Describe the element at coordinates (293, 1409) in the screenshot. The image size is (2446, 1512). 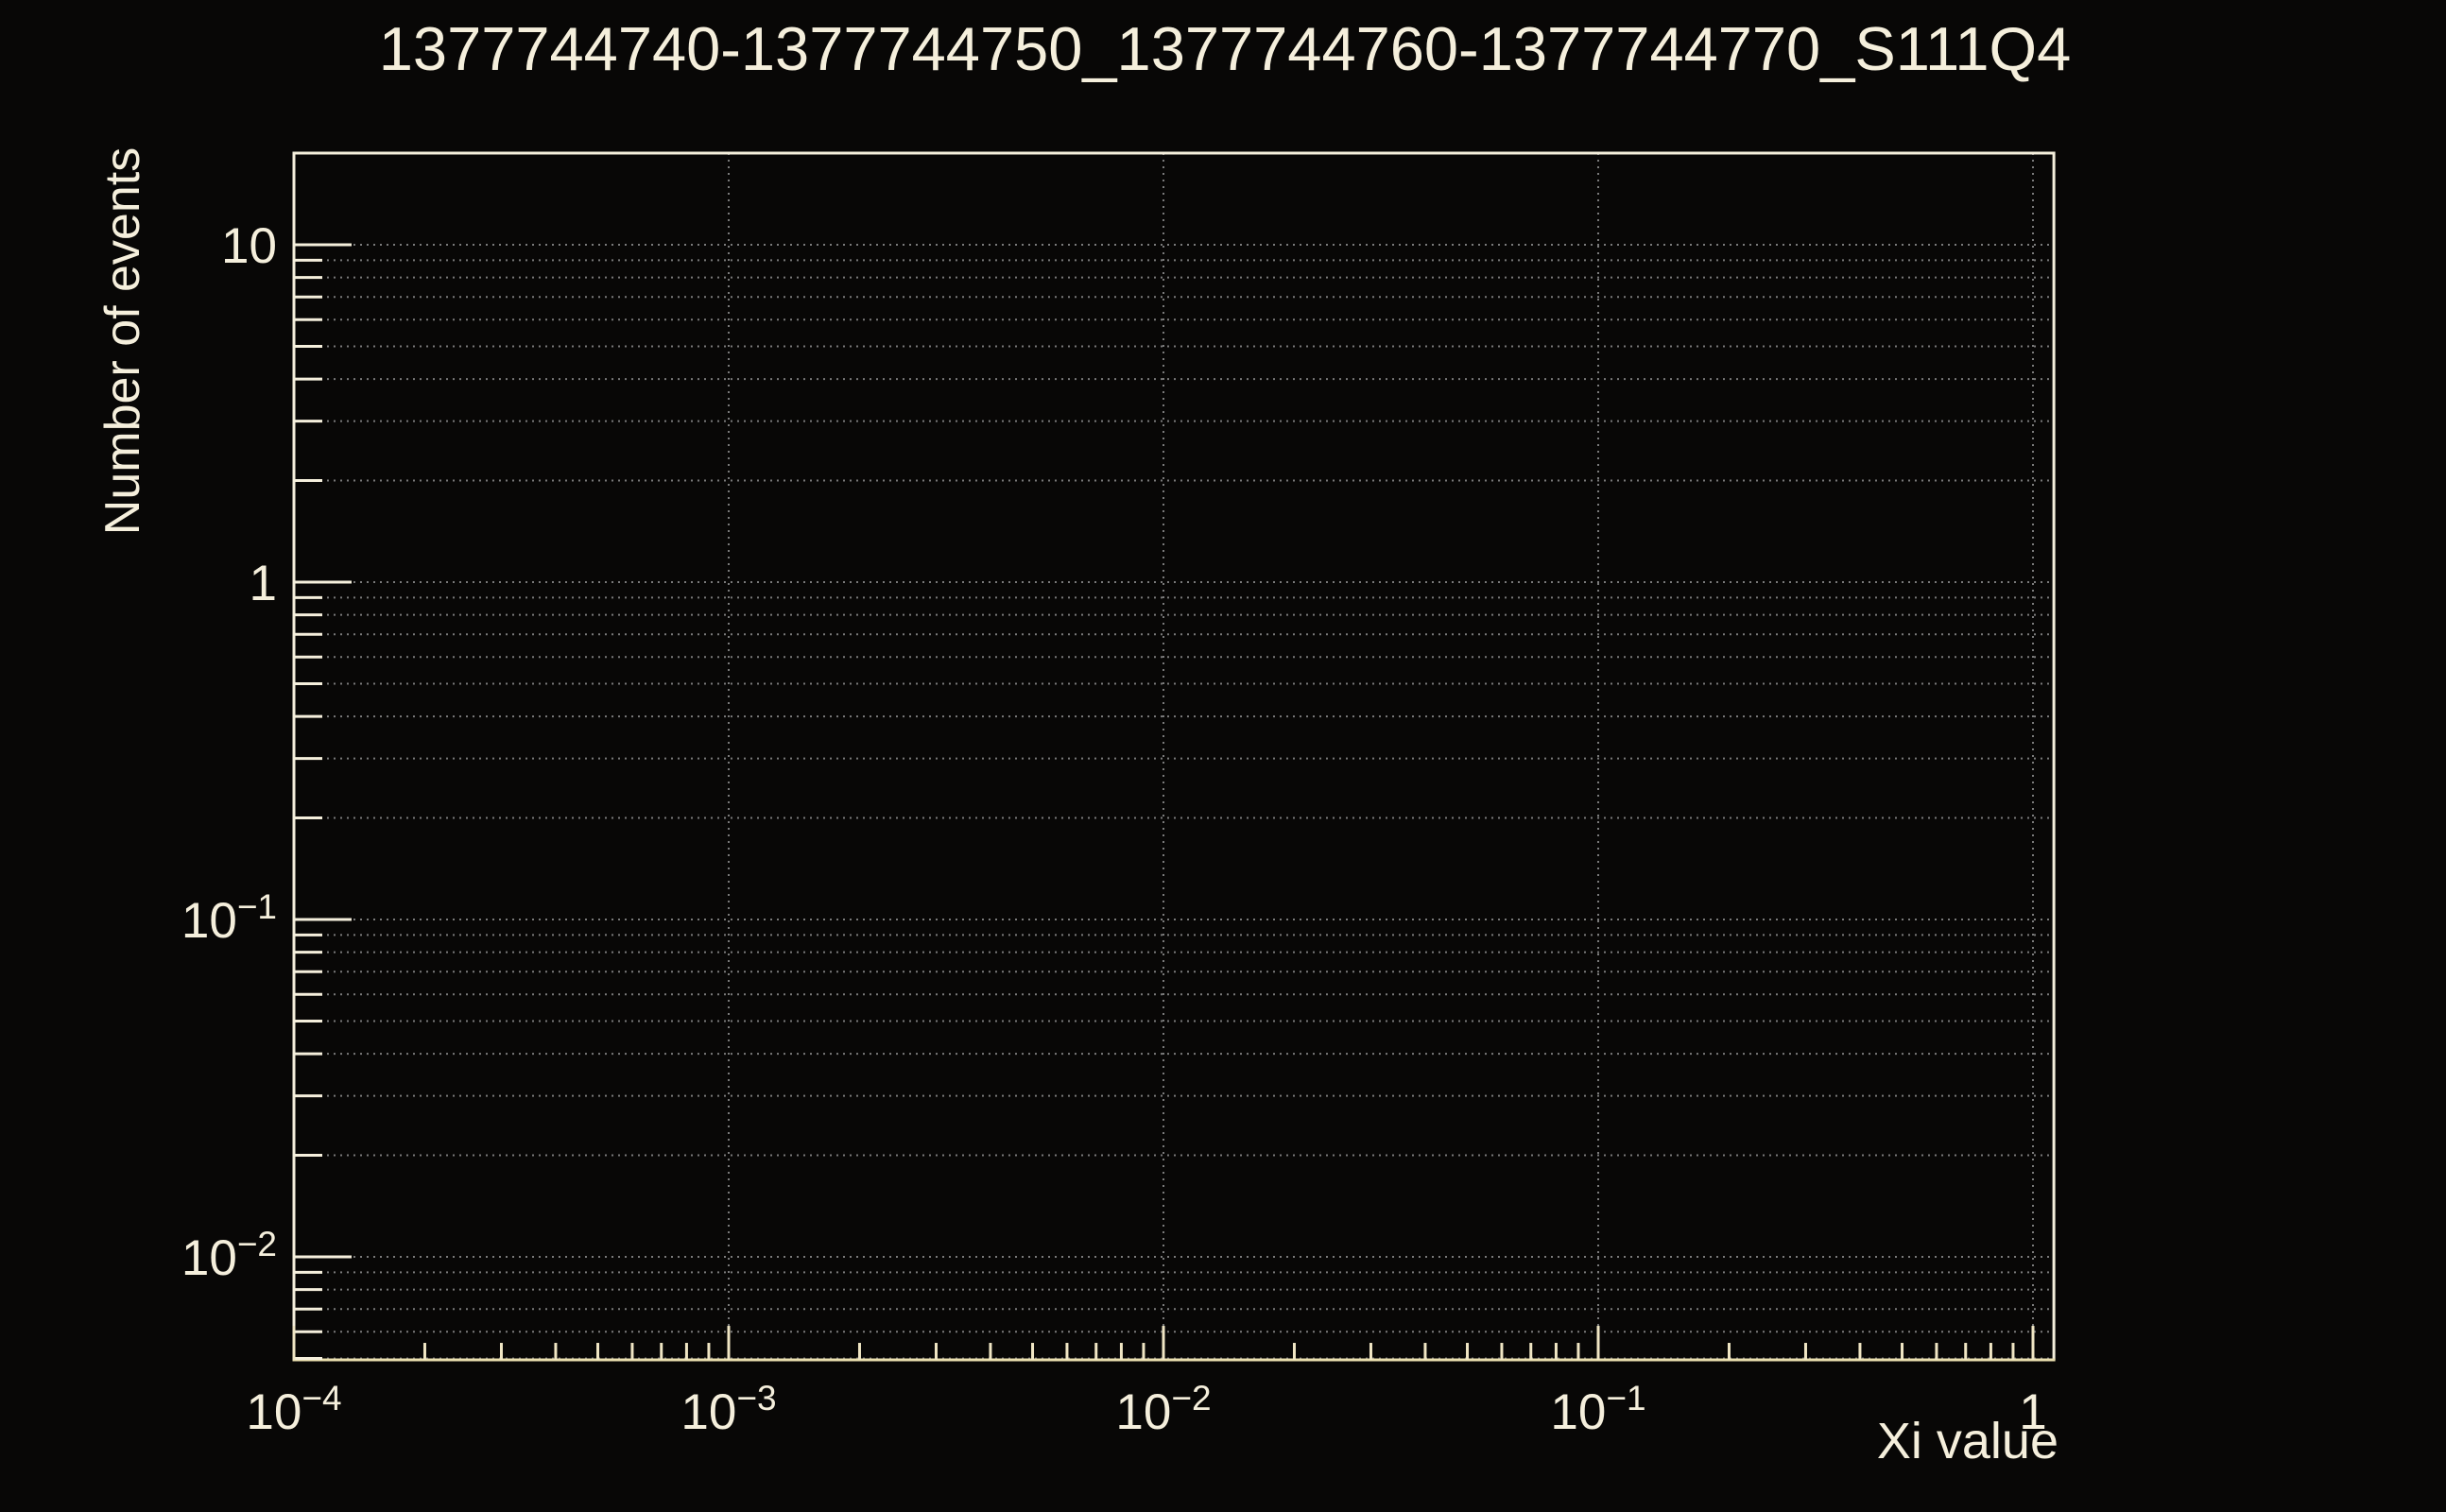
I see `x-tick-label: 10⁻⁴` at that location.